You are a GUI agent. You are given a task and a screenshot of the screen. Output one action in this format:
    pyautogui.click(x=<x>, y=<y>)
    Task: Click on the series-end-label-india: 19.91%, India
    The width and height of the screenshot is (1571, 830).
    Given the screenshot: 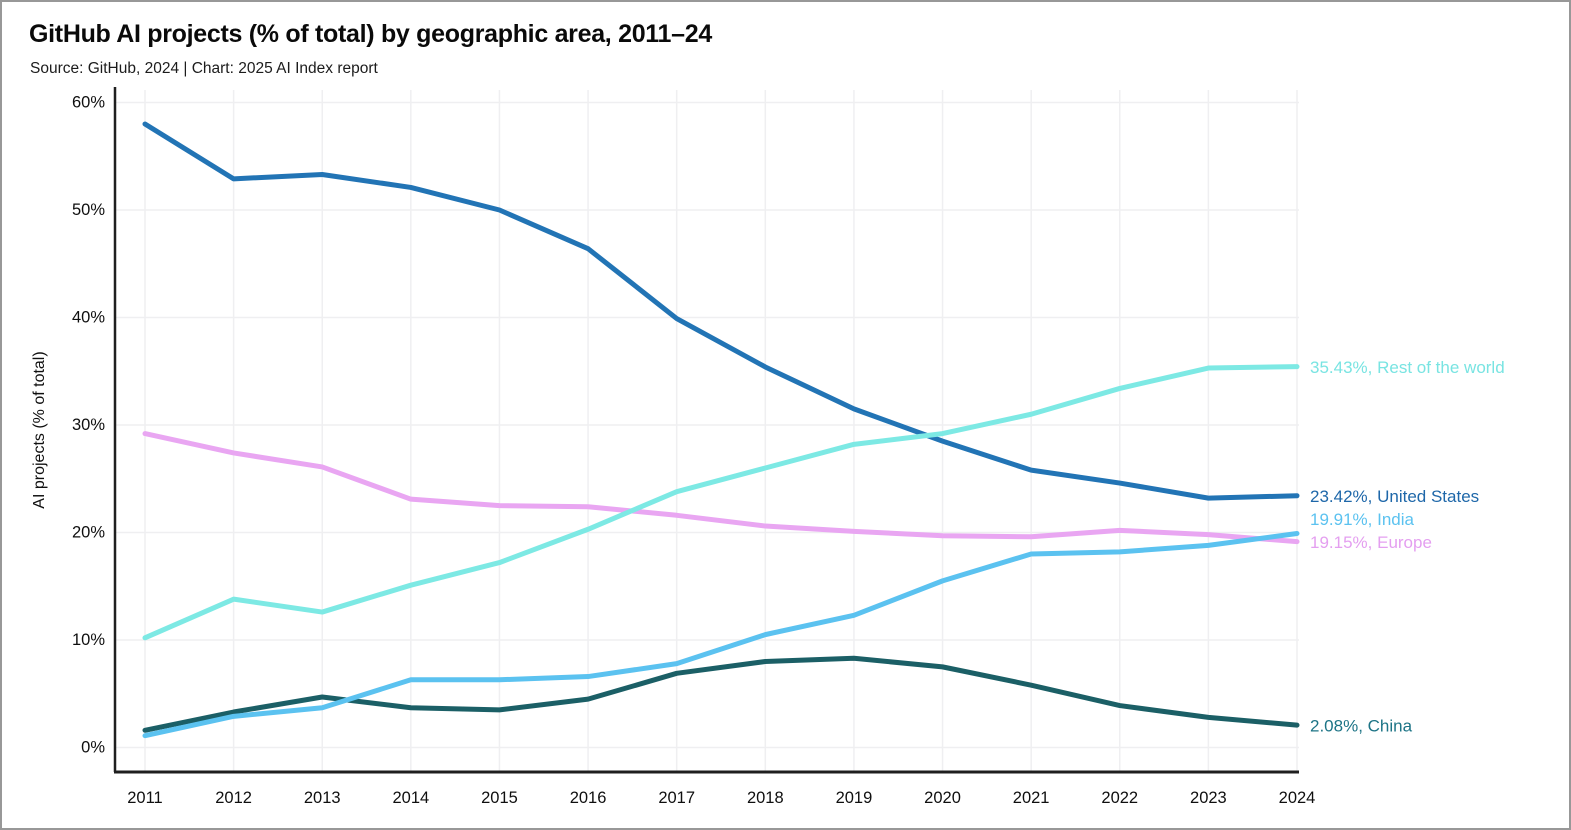 What is the action you would take?
    pyautogui.click(x=1362, y=519)
    